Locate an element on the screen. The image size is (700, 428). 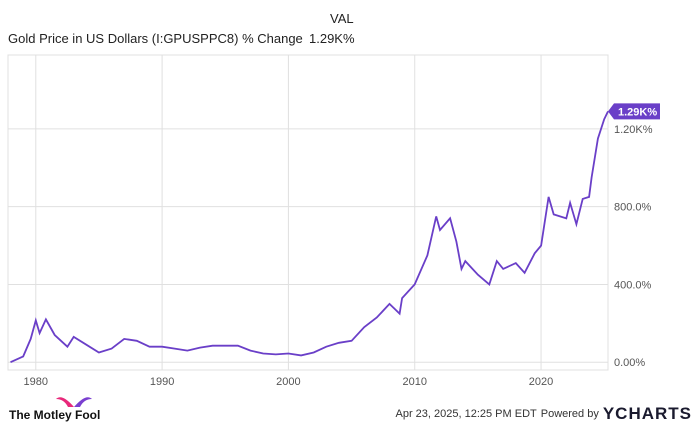
x-tick-label: 2010 is located at coordinates (414, 382).